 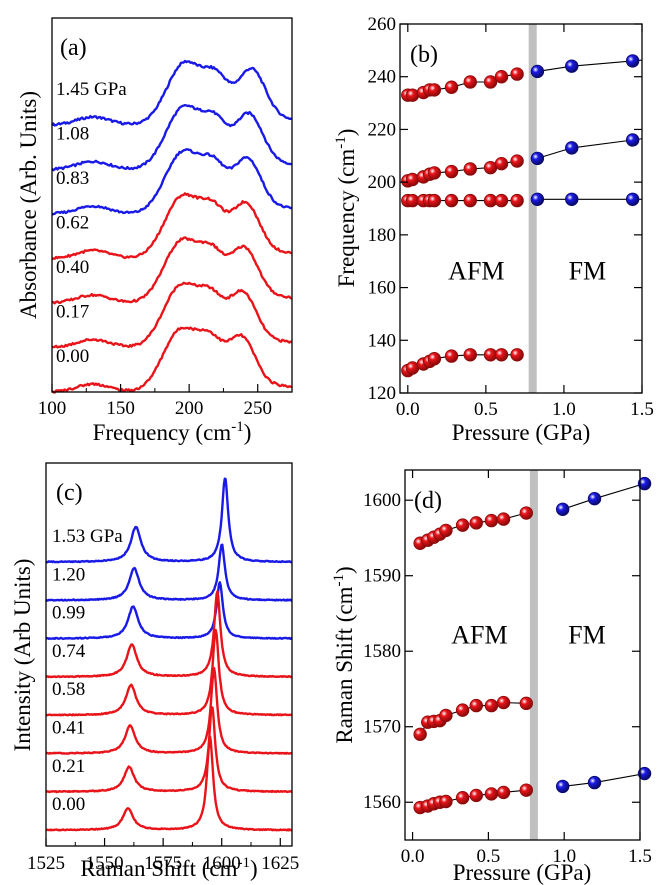 What do you see at coordinates (69, 651) in the screenshot?
I see `panel-c-trace-label: 0.74` at bounding box center [69, 651].